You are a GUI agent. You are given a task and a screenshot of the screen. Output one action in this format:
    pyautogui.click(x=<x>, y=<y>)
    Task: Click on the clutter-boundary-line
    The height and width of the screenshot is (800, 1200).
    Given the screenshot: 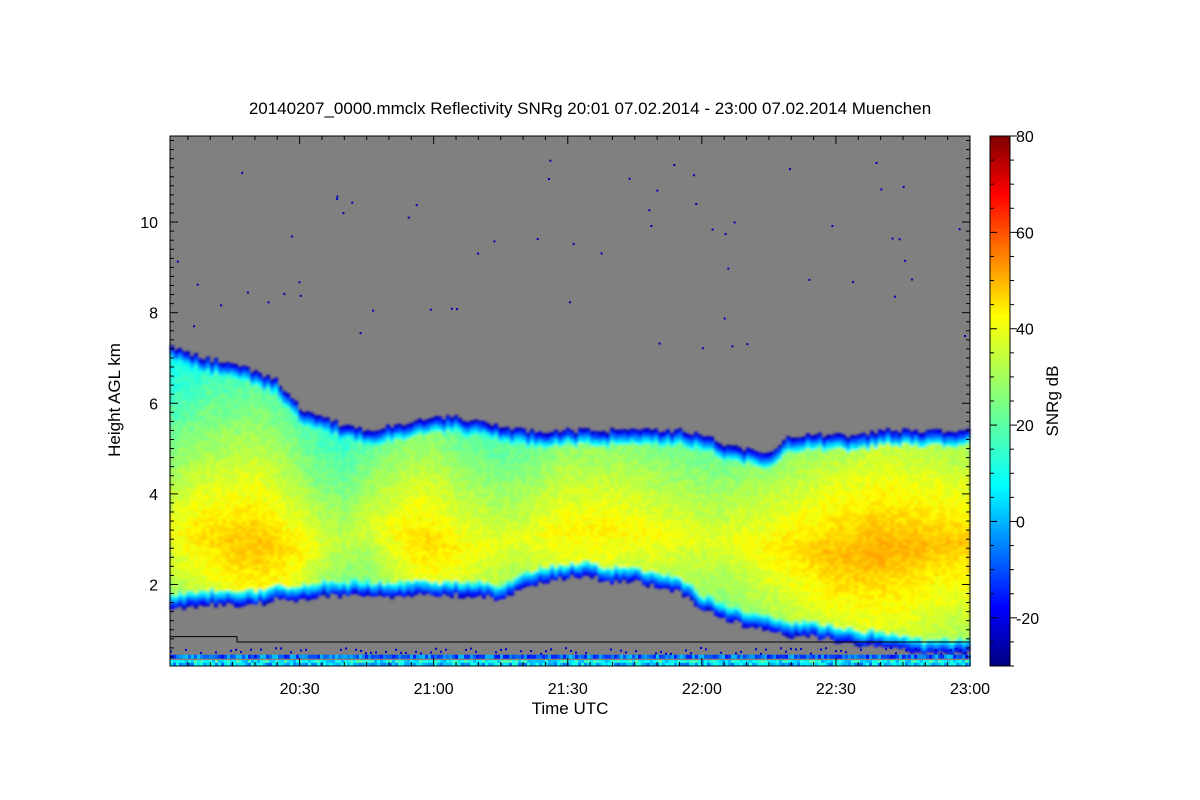 What is the action you would take?
    pyautogui.click(x=570, y=639)
    